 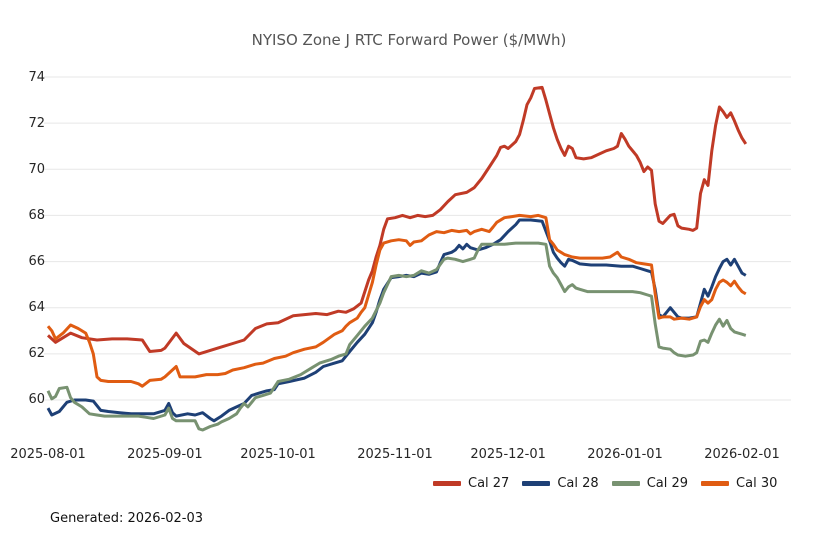 What do you see at coordinates (757, 483) in the screenshot?
I see `legend-label-cal-30: Cal 30` at bounding box center [757, 483].